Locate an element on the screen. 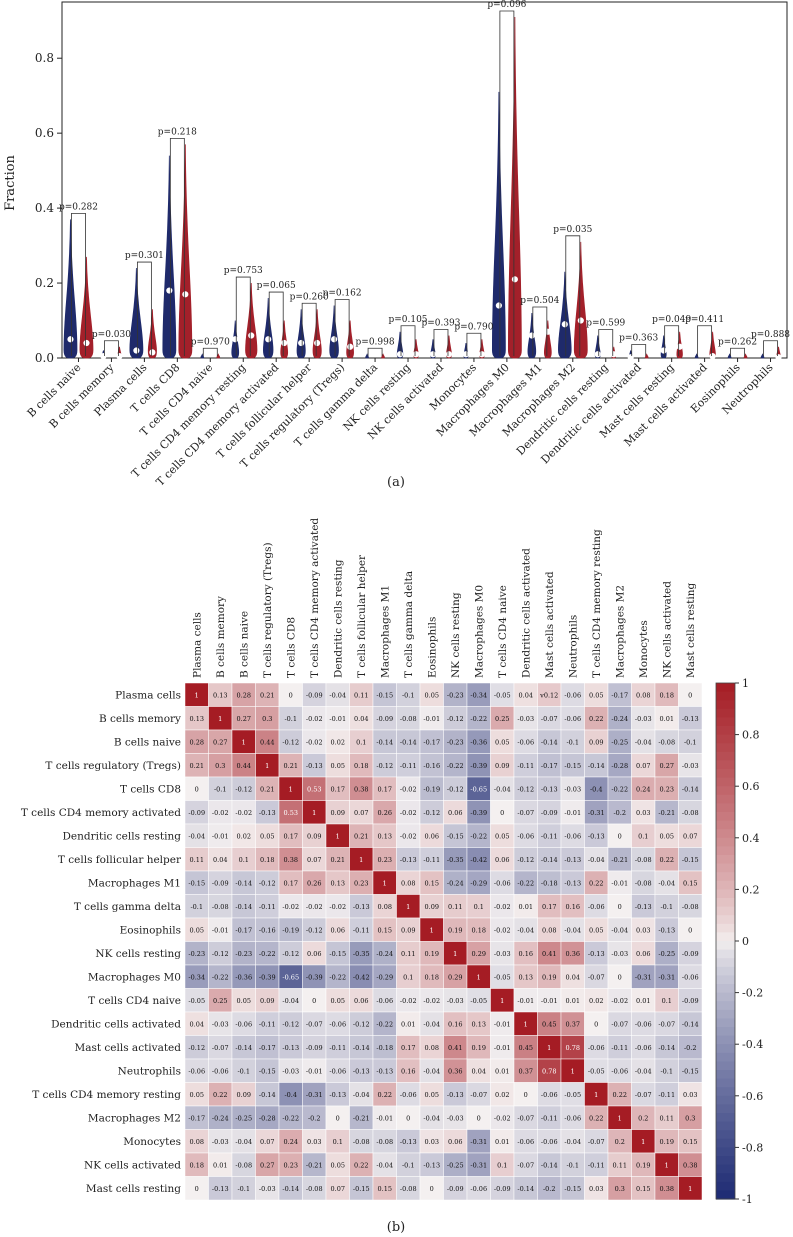 This screenshot has width=793, height=1237. heatmap-cell-label: -0.21 is located at coordinates (619, 860).